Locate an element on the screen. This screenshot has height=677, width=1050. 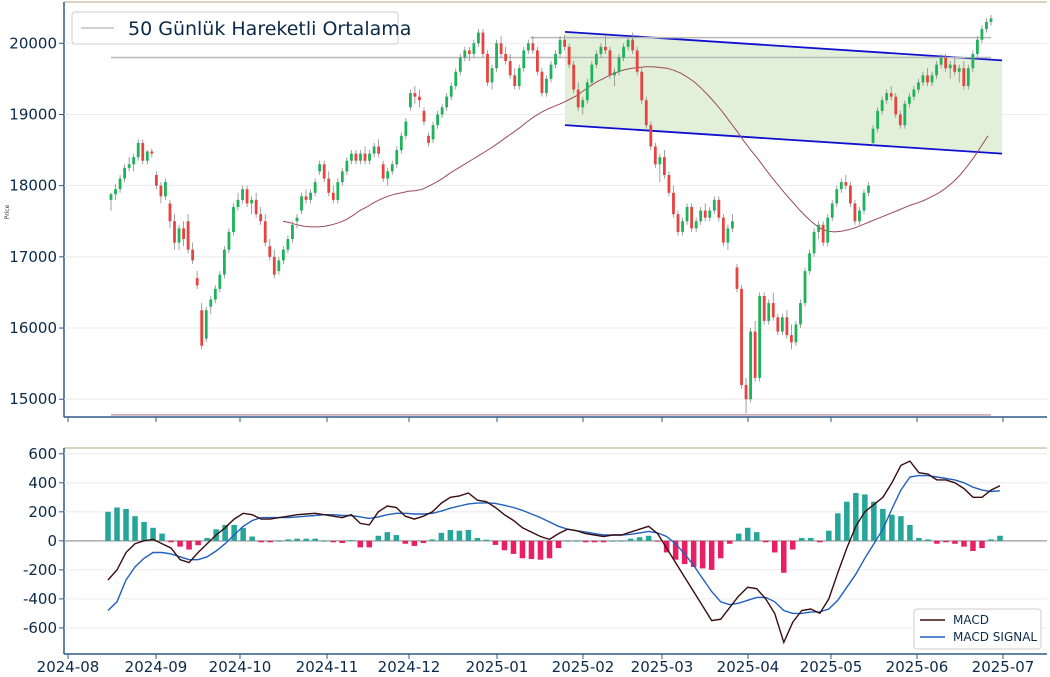
x-tick-label: 2025-04 is located at coordinates (748, 667).